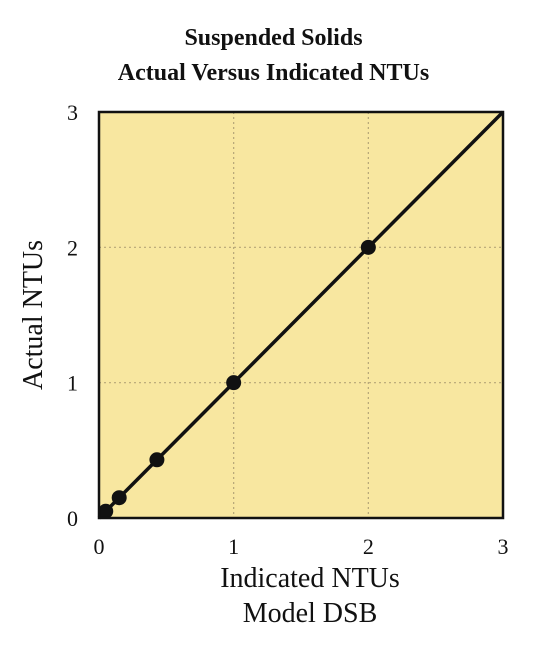 Image resolution: width=547 pixels, height=648 pixels. I want to click on y-axis-title: Actual NTUs, so click(33, 315).